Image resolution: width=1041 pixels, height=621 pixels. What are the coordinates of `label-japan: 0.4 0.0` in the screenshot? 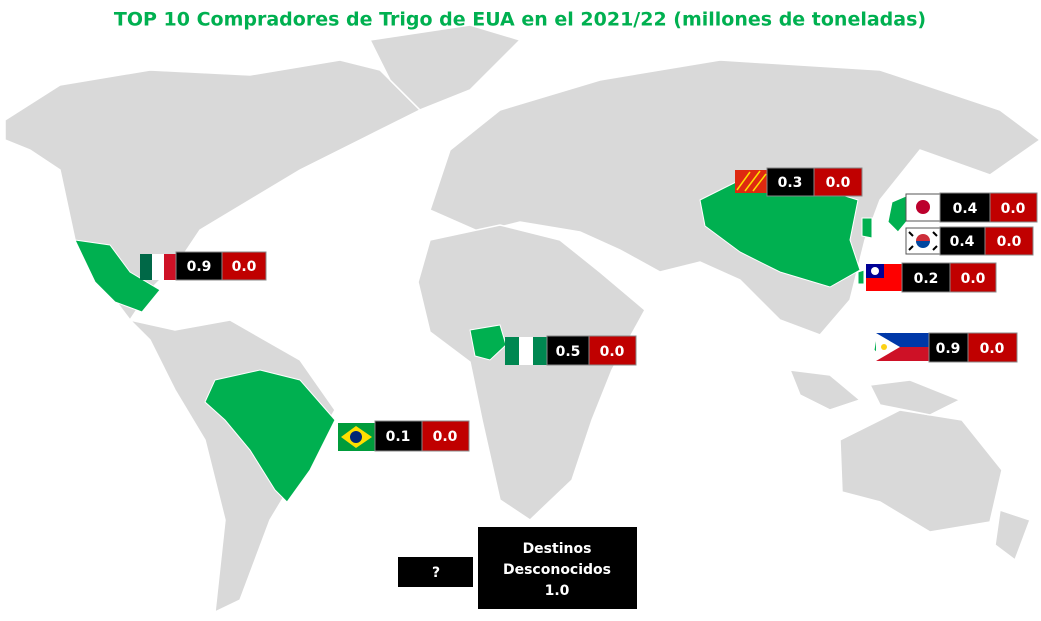 It's located at (971, 207).